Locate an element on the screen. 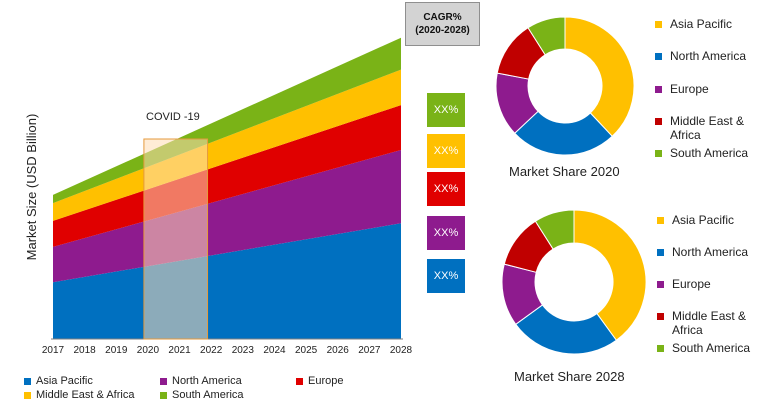  donut-2020-slice-asia-pacific is located at coordinates (599, 77).